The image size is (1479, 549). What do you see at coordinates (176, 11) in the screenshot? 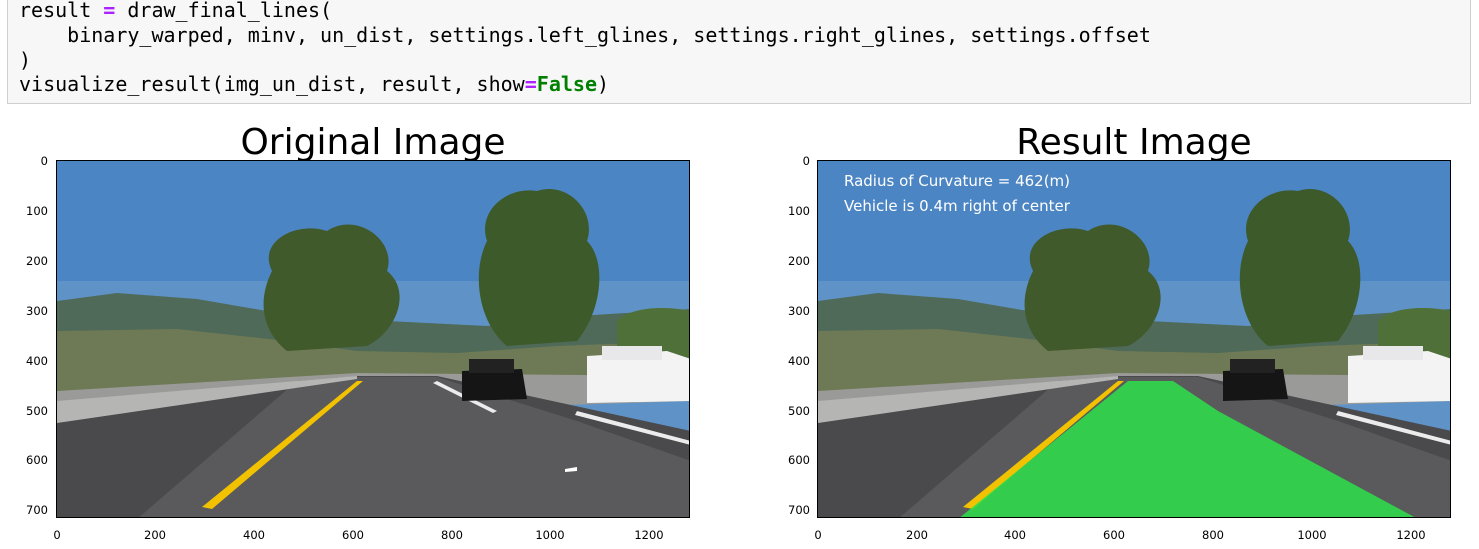
I see `code-line-1: result = draw_final_lines(` at bounding box center [176, 11].